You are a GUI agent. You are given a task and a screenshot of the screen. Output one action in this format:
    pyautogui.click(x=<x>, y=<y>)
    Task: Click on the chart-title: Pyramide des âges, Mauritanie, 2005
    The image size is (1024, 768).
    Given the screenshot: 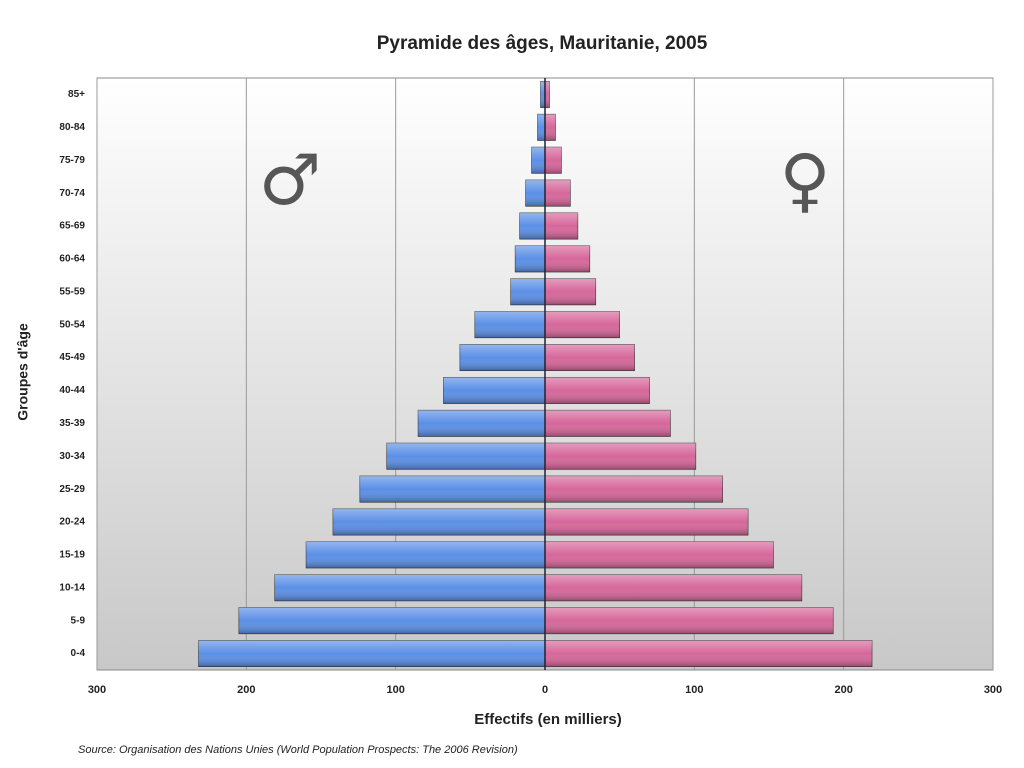 What is the action you would take?
    pyautogui.click(x=542, y=43)
    